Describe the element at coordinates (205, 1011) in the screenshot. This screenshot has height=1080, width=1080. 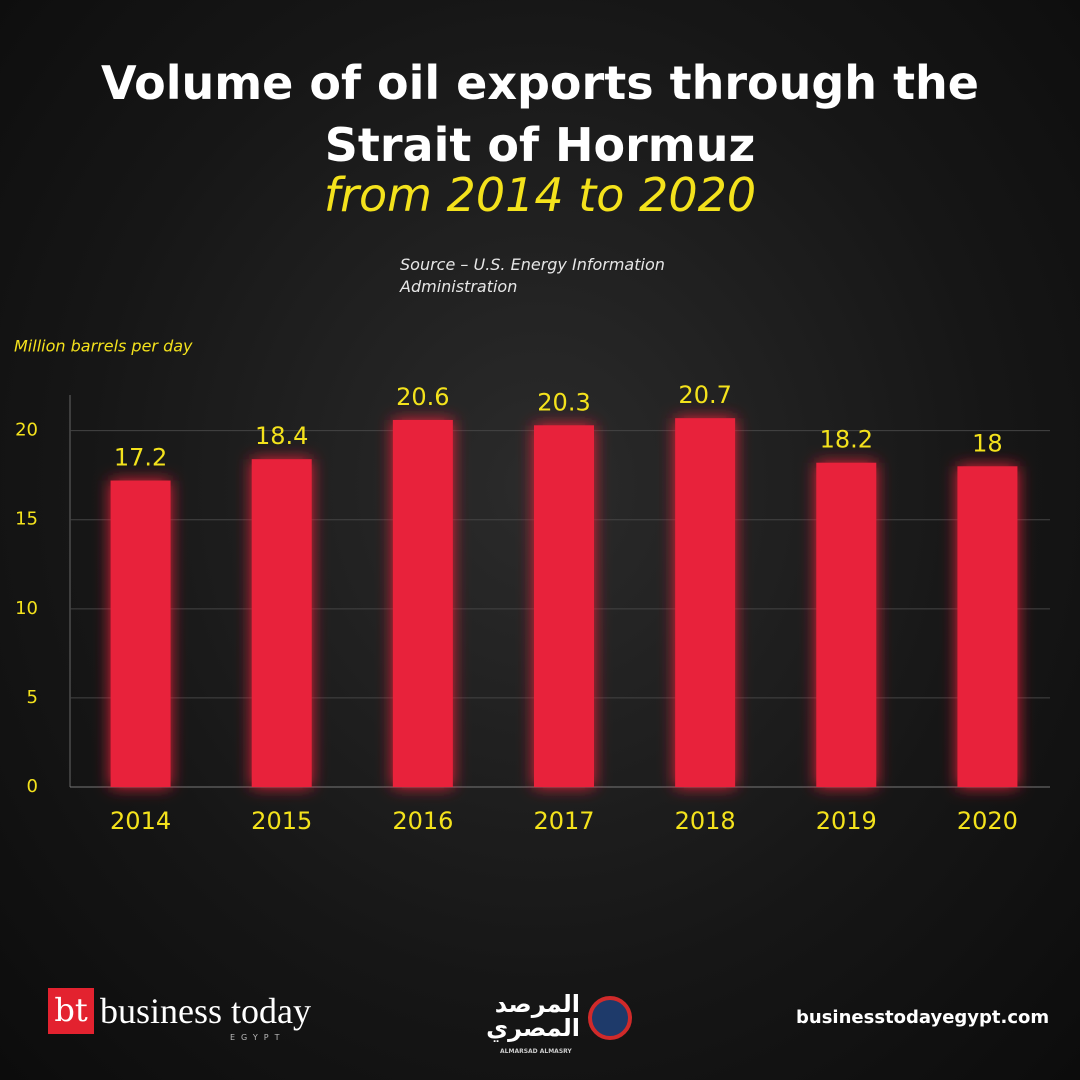
I see `brand-name: business today` at that location.